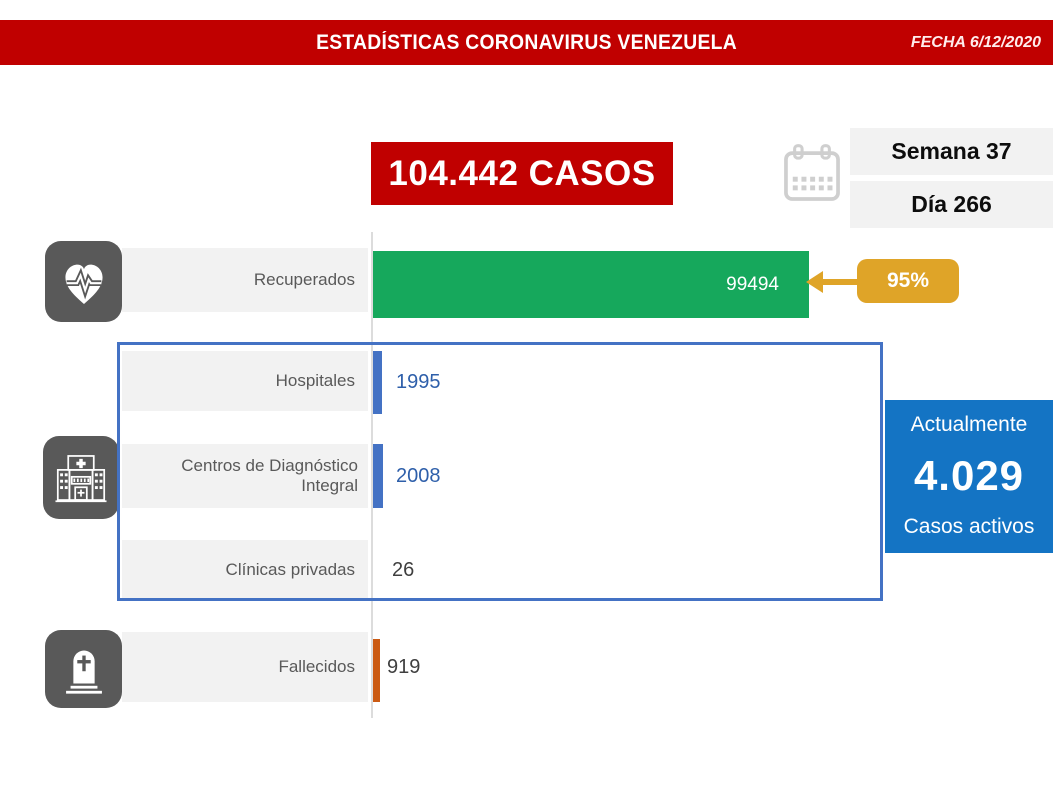 The image size is (1053, 791). What do you see at coordinates (969, 424) in the screenshot?
I see `active-cases-line1: Actualmente` at bounding box center [969, 424].